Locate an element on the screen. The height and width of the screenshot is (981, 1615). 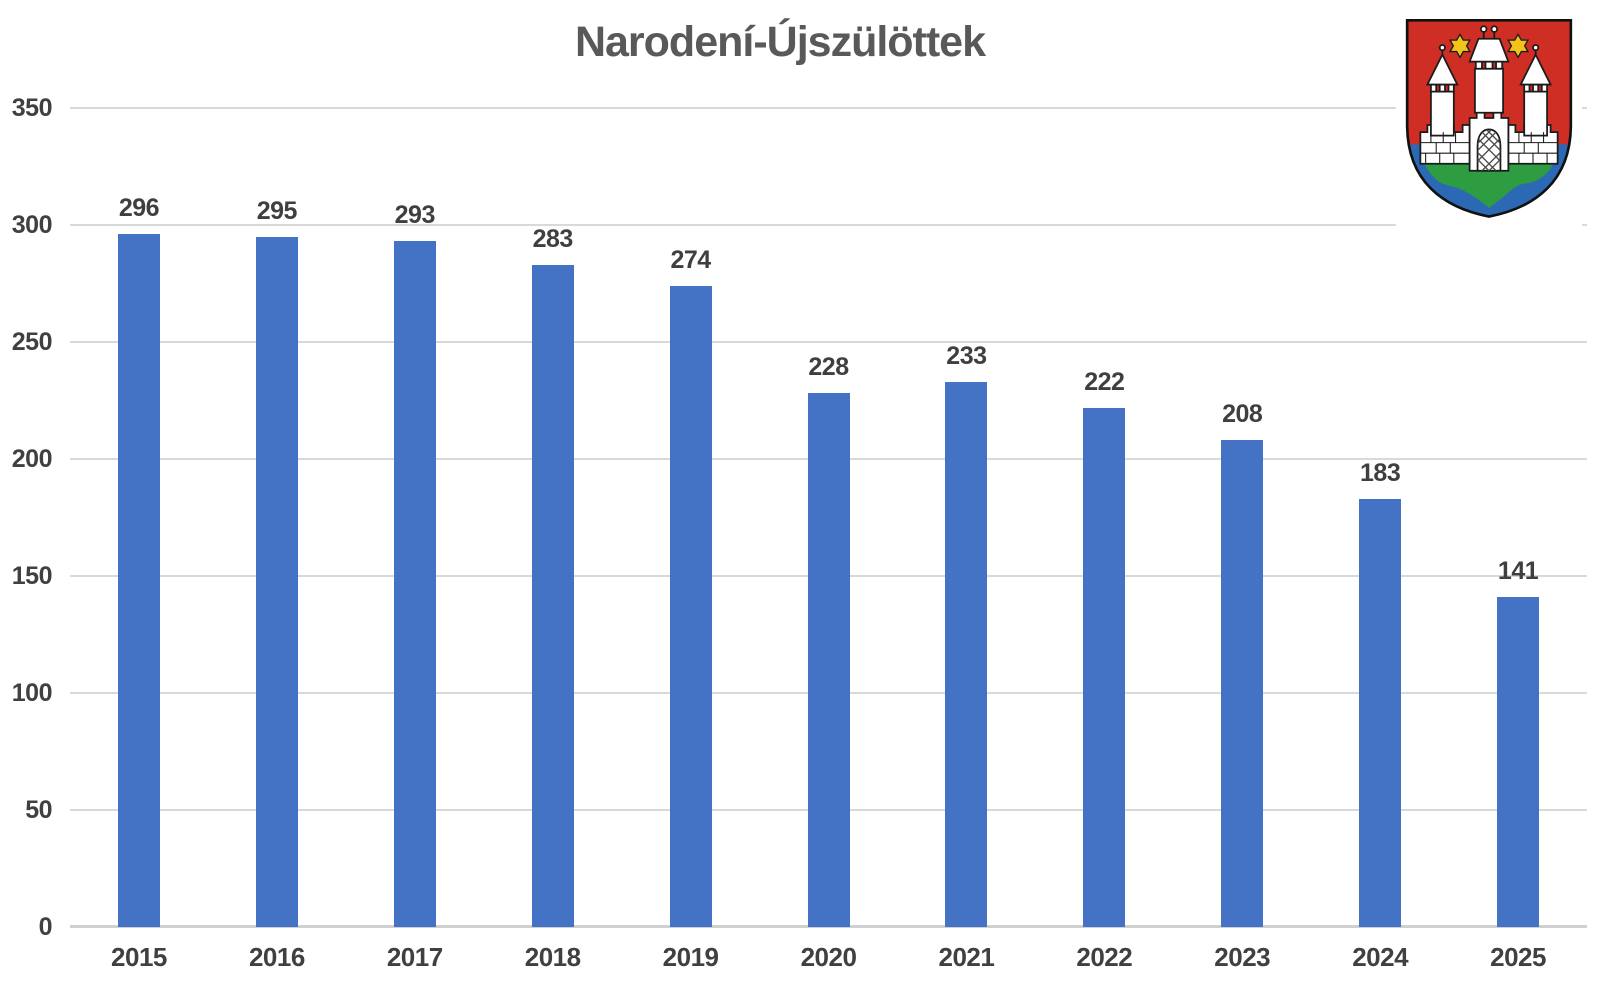
bar-value-label-2018: 283 is located at coordinates (553, 239).